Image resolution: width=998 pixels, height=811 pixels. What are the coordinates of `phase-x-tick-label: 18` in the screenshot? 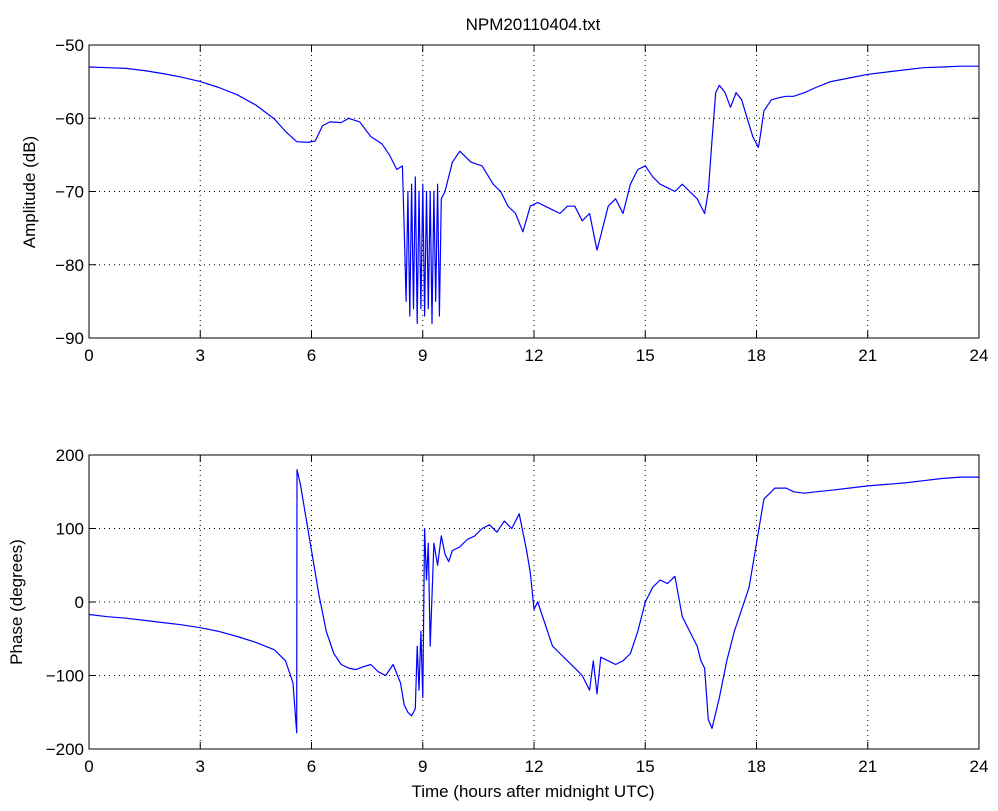 It's located at (756, 766).